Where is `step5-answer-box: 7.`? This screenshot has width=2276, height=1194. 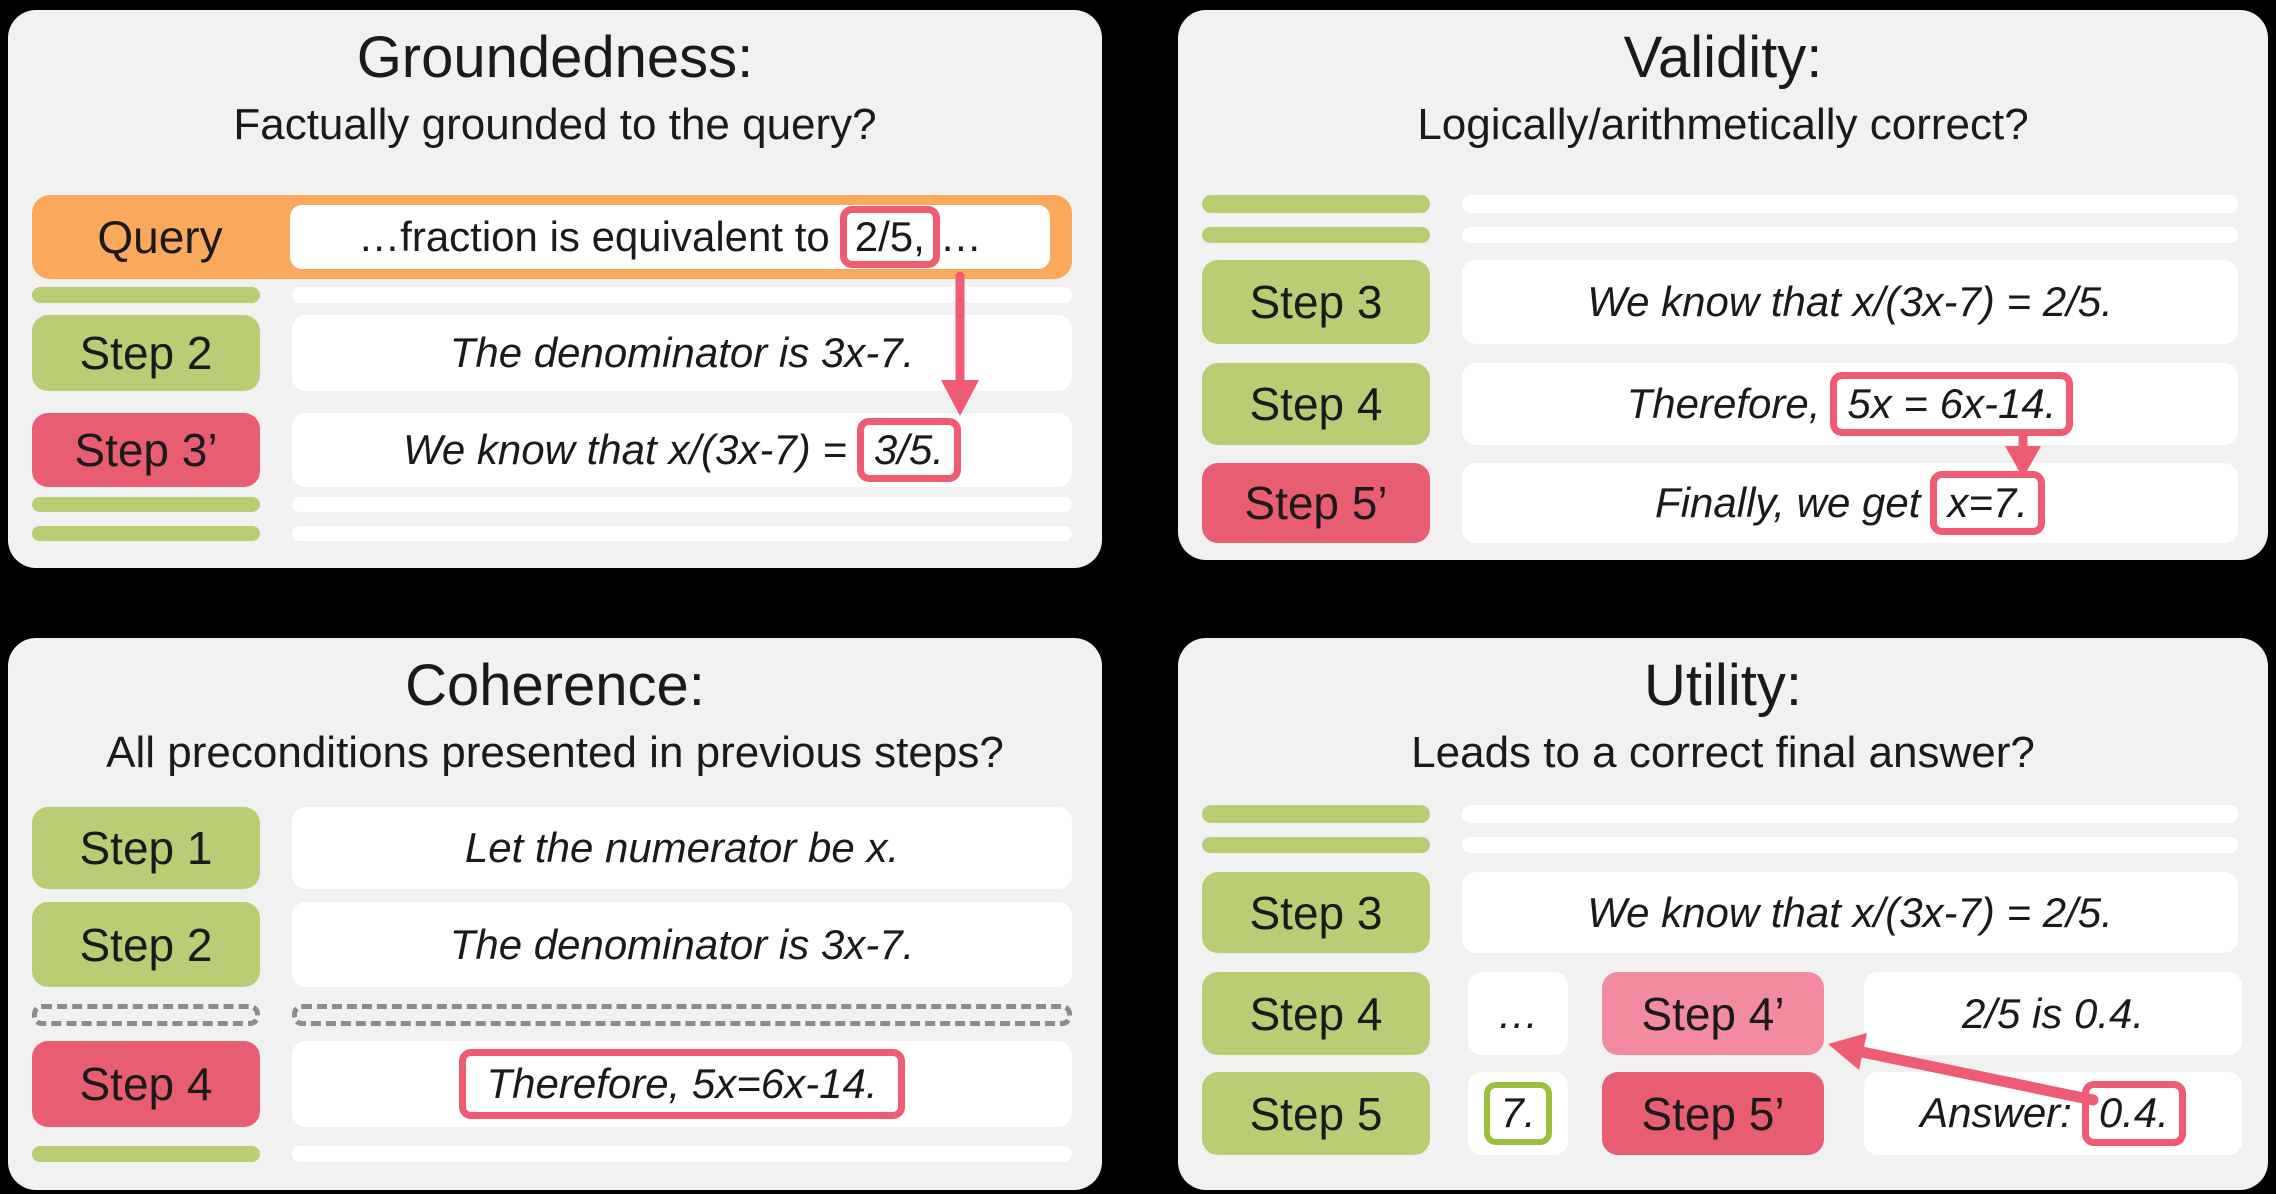 step5-answer-box: 7. is located at coordinates (1518, 1113).